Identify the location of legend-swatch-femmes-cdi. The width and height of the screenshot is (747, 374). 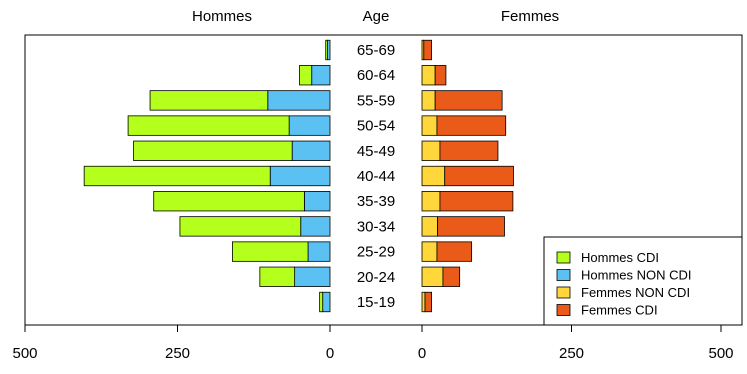
(563, 310).